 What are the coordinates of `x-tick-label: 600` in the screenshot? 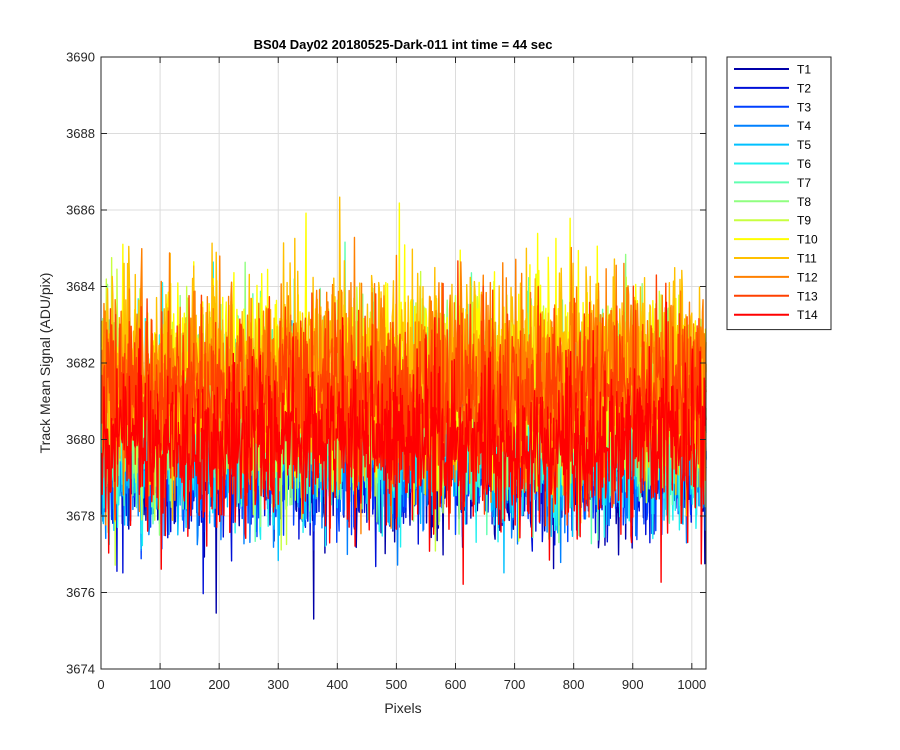 It's located at (456, 684).